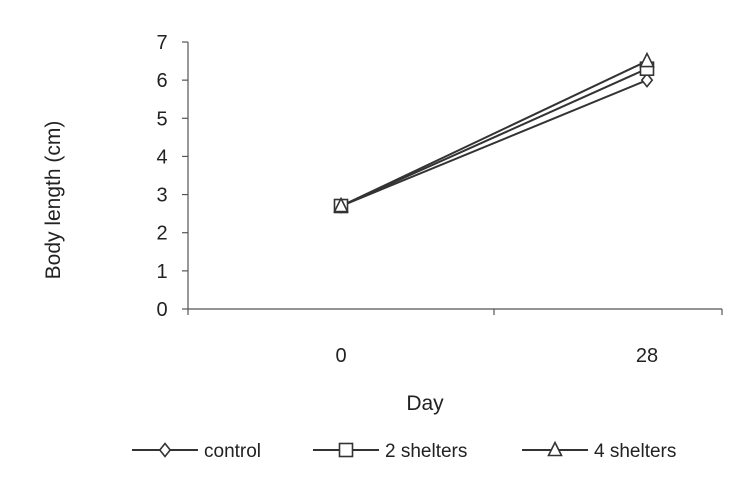  What do you see at coordinates (161, 196) in the screenshot?
I see `y-tick-label: 3` at bounding box center [161, 196].